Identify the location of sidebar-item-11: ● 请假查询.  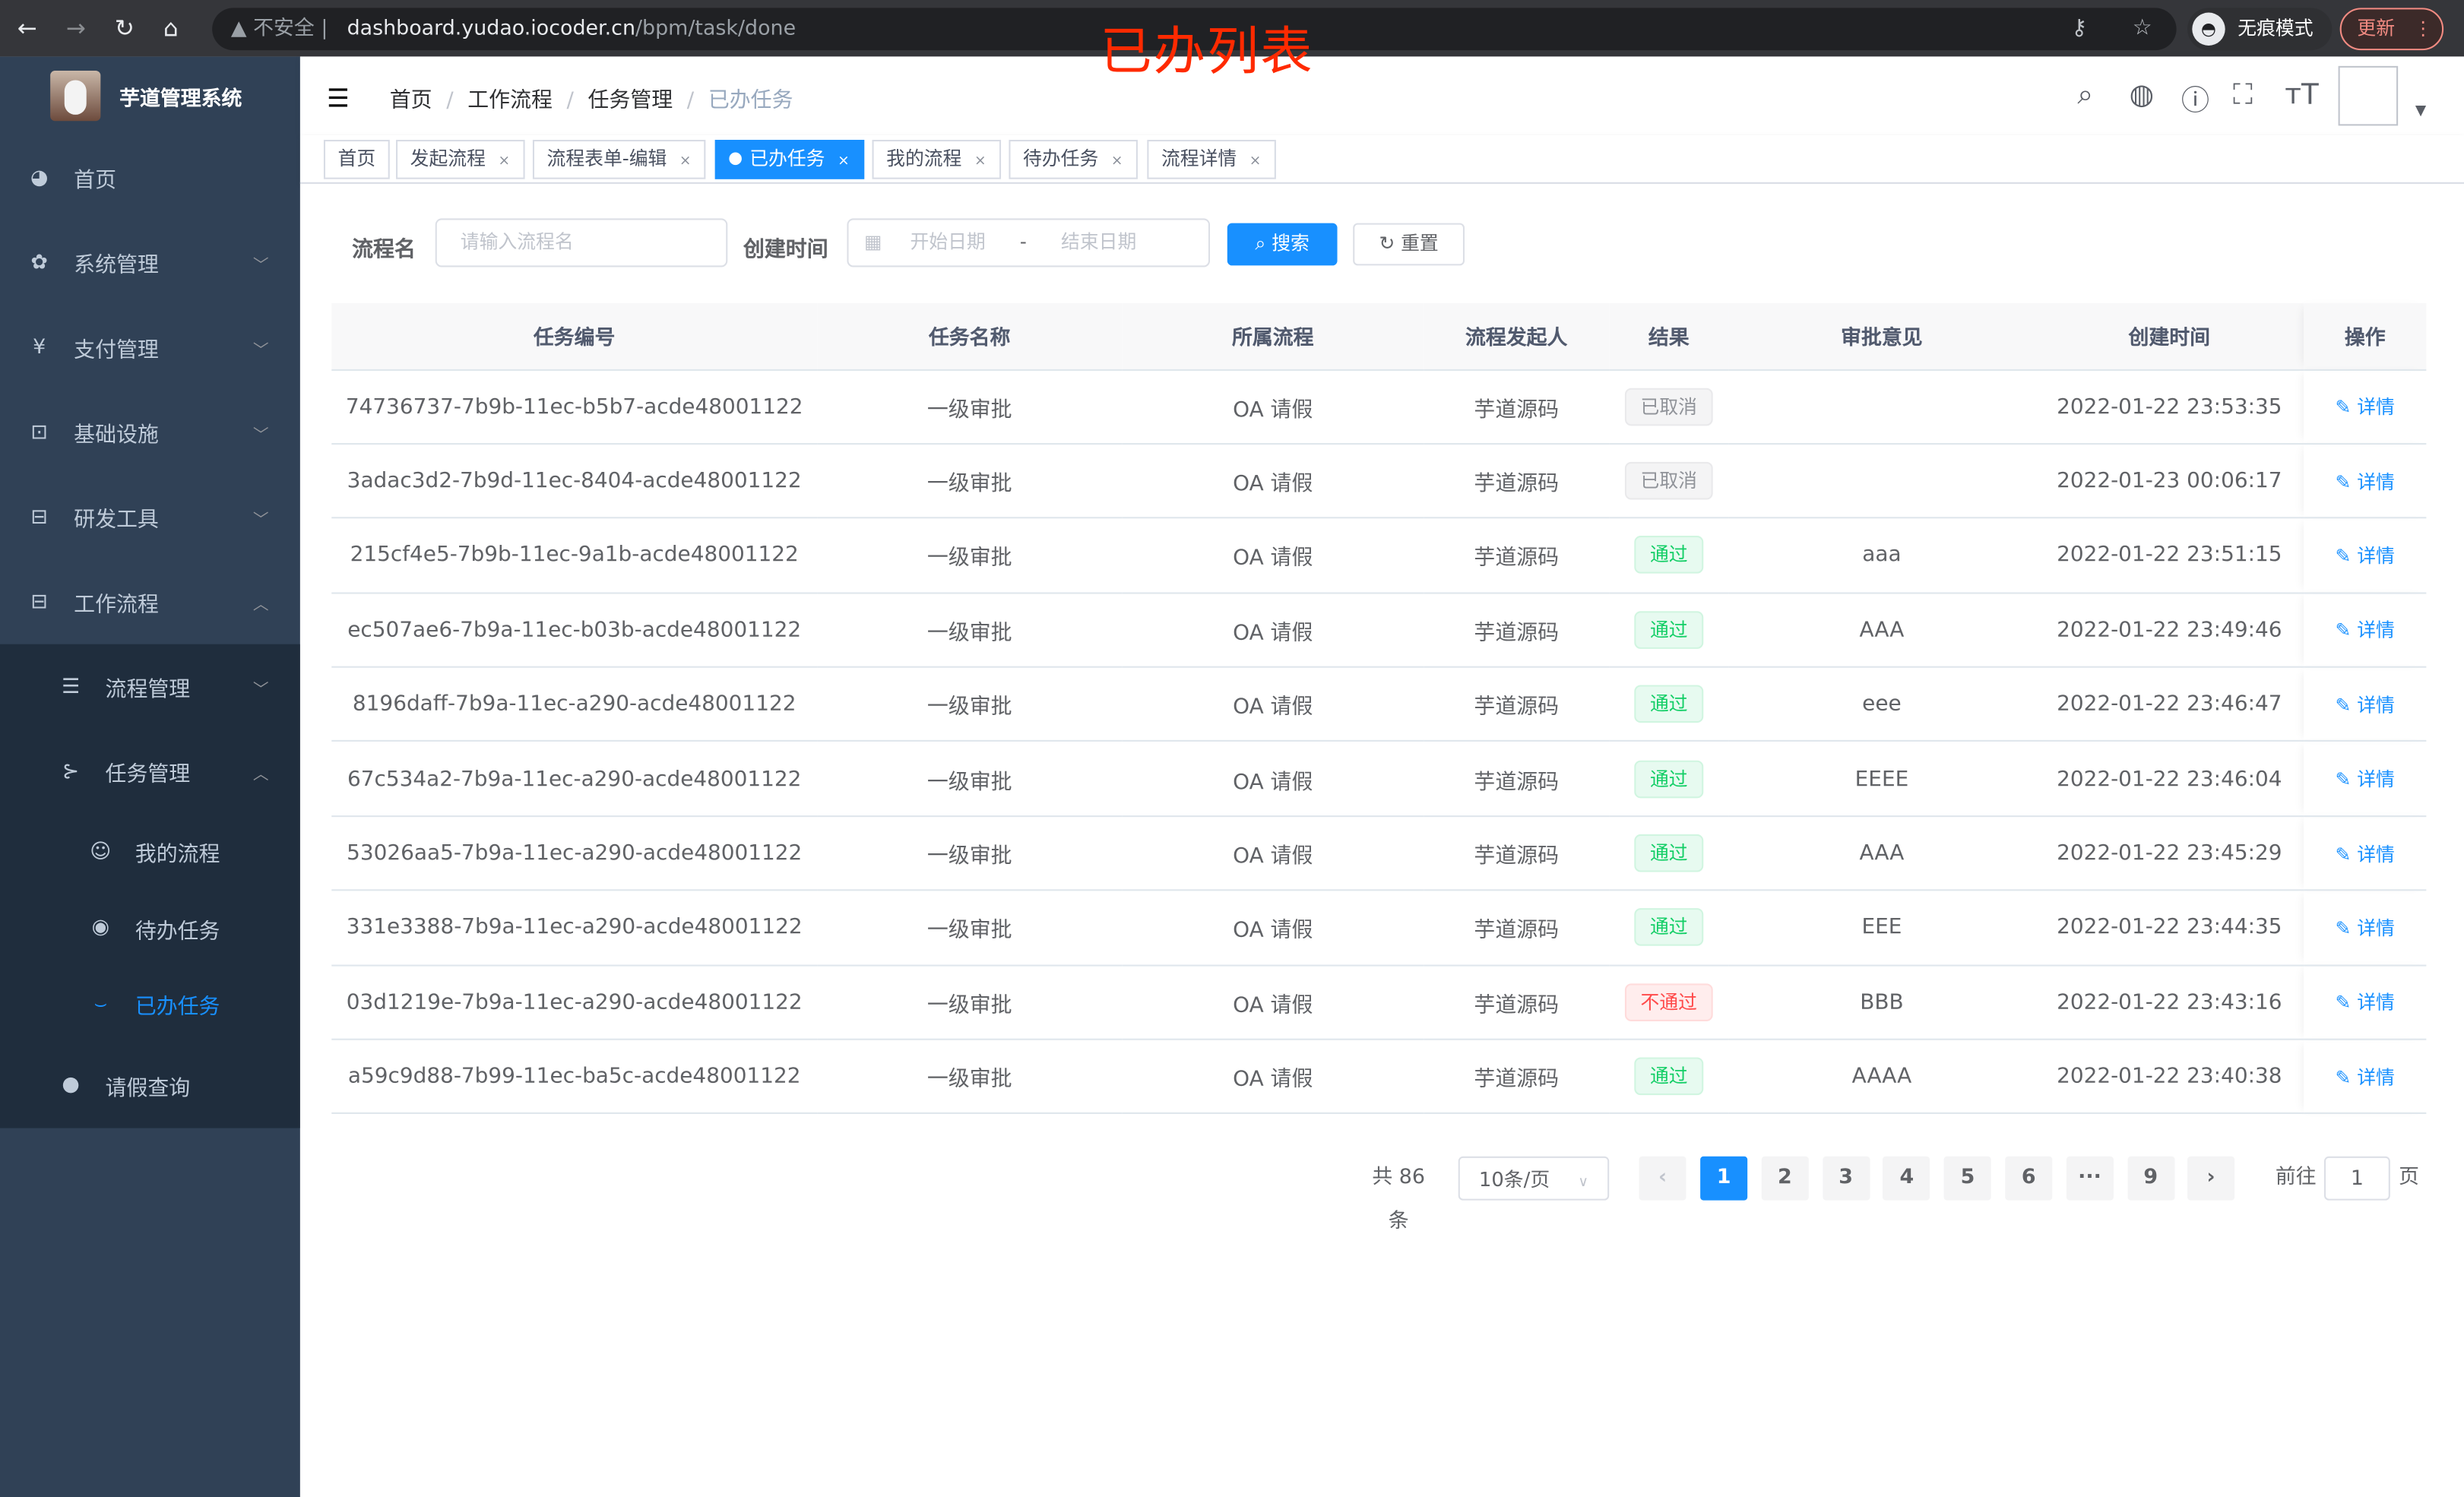
(150, 1085).